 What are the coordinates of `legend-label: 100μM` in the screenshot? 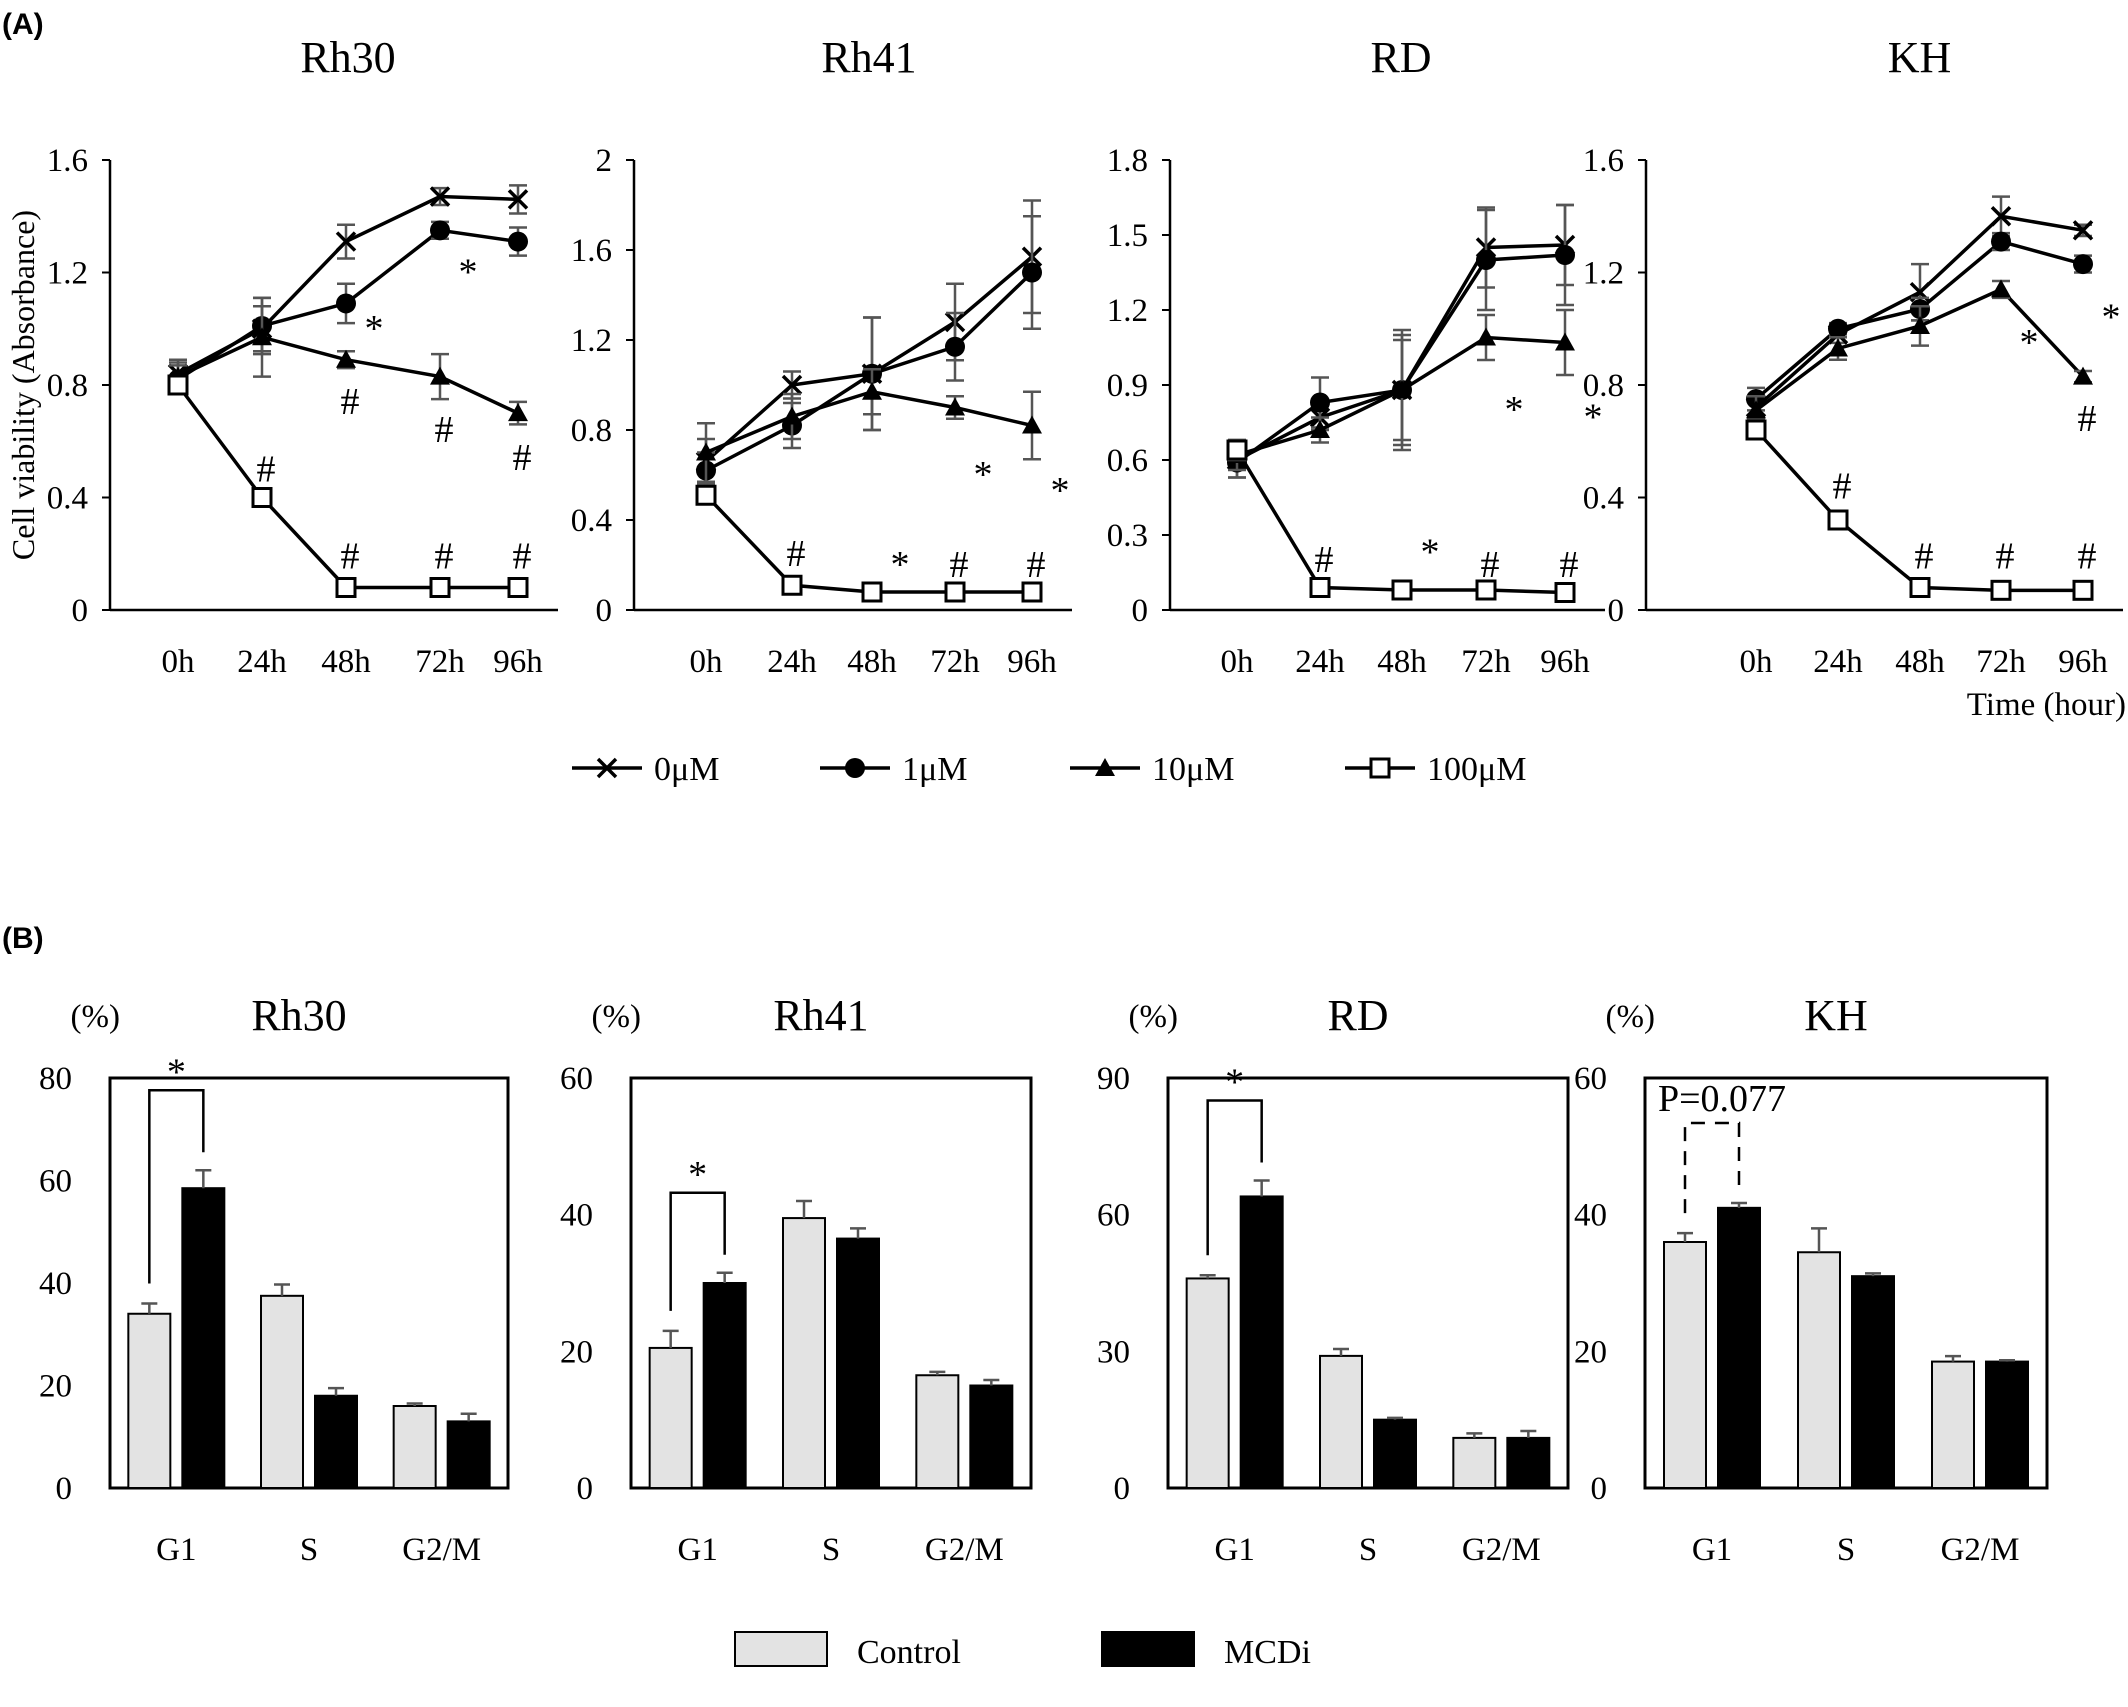 It's located at (1476, 769).